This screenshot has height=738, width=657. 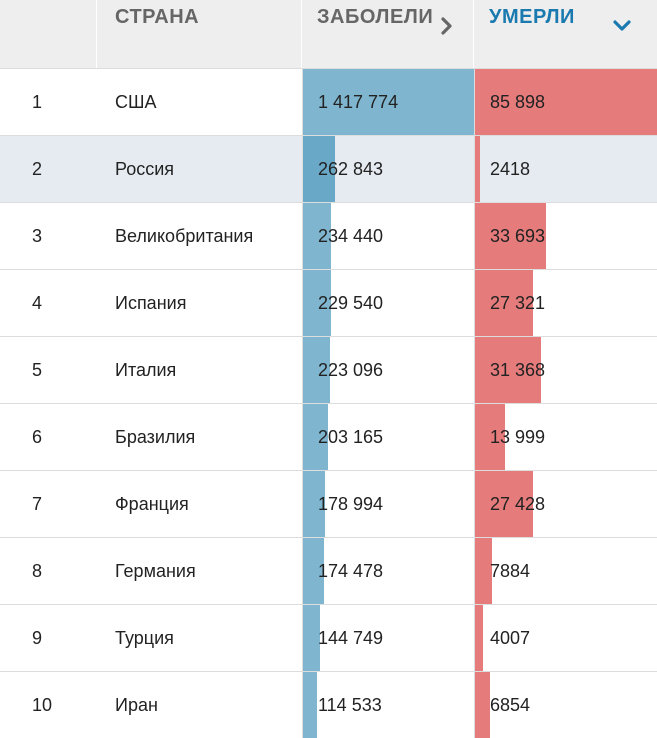 What do you see at coordinates (37, 303) in the screenshot?
I see `rank-cell: 4` at bounding box center [37, 303].